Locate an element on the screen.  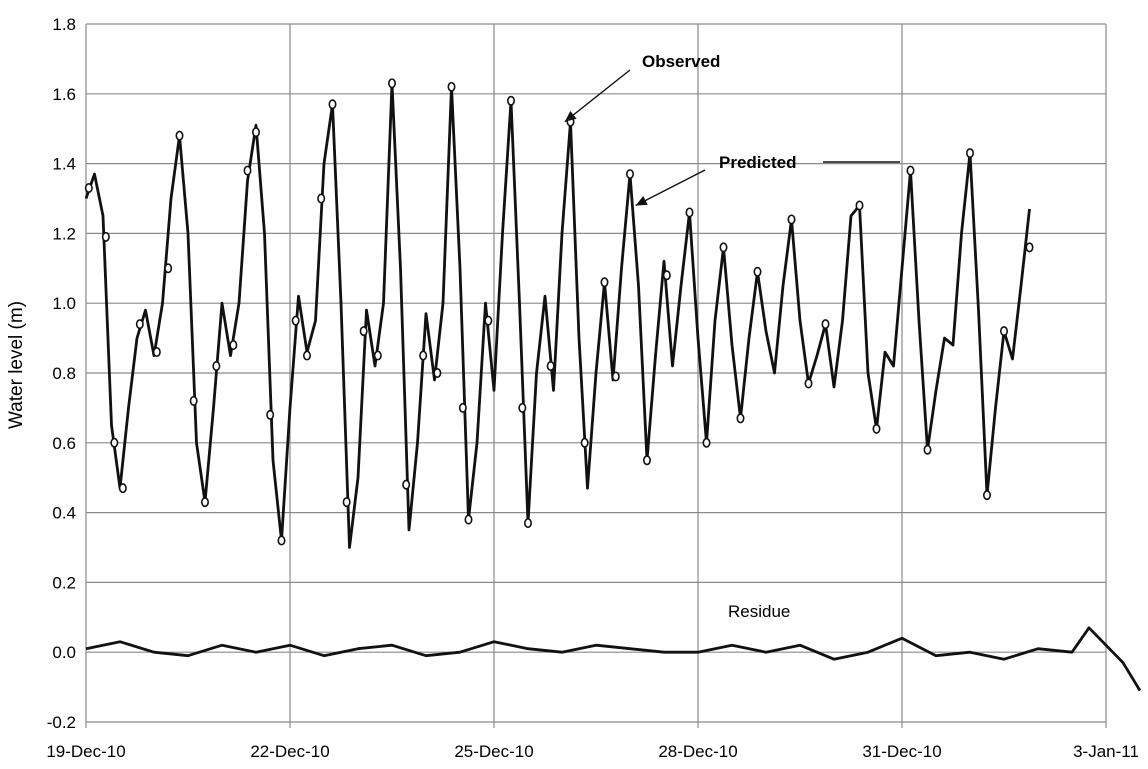
y-tick-label: 0.0 is located at coordinates (64, 652).